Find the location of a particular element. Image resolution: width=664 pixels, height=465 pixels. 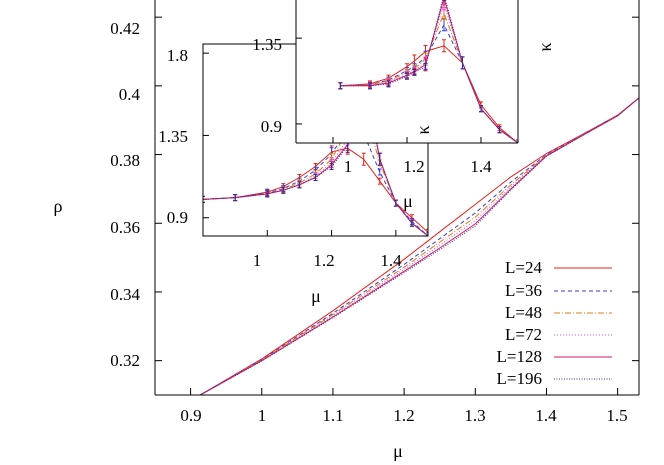

main-x-tick-label: 1 is located at coordinates (262, 415).